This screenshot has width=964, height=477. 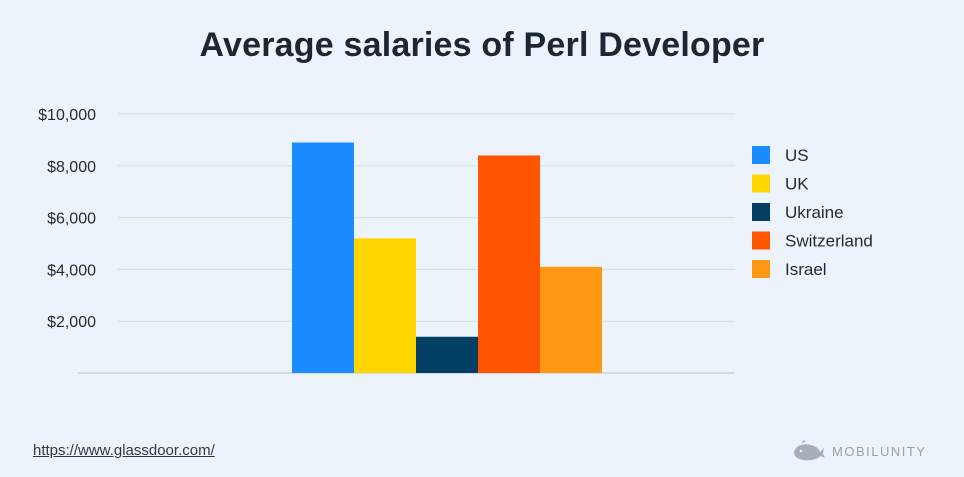 I want to click on legend-item: UK, so click(x=780, y=184).